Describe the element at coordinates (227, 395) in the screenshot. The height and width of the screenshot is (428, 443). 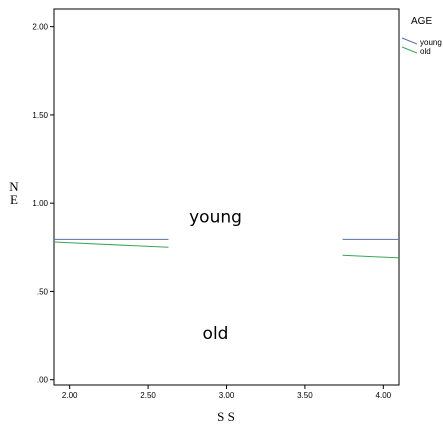
I see `x-tick-label: 3.00` at that location.